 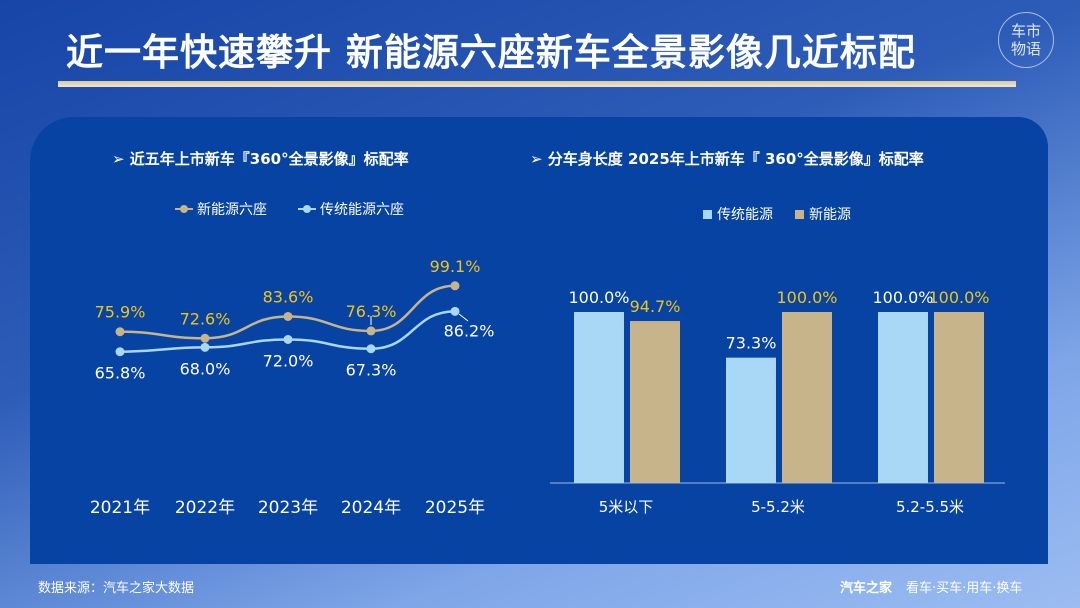 I want to click on x-tick-label: 2021年, so click(x=120, y=508).